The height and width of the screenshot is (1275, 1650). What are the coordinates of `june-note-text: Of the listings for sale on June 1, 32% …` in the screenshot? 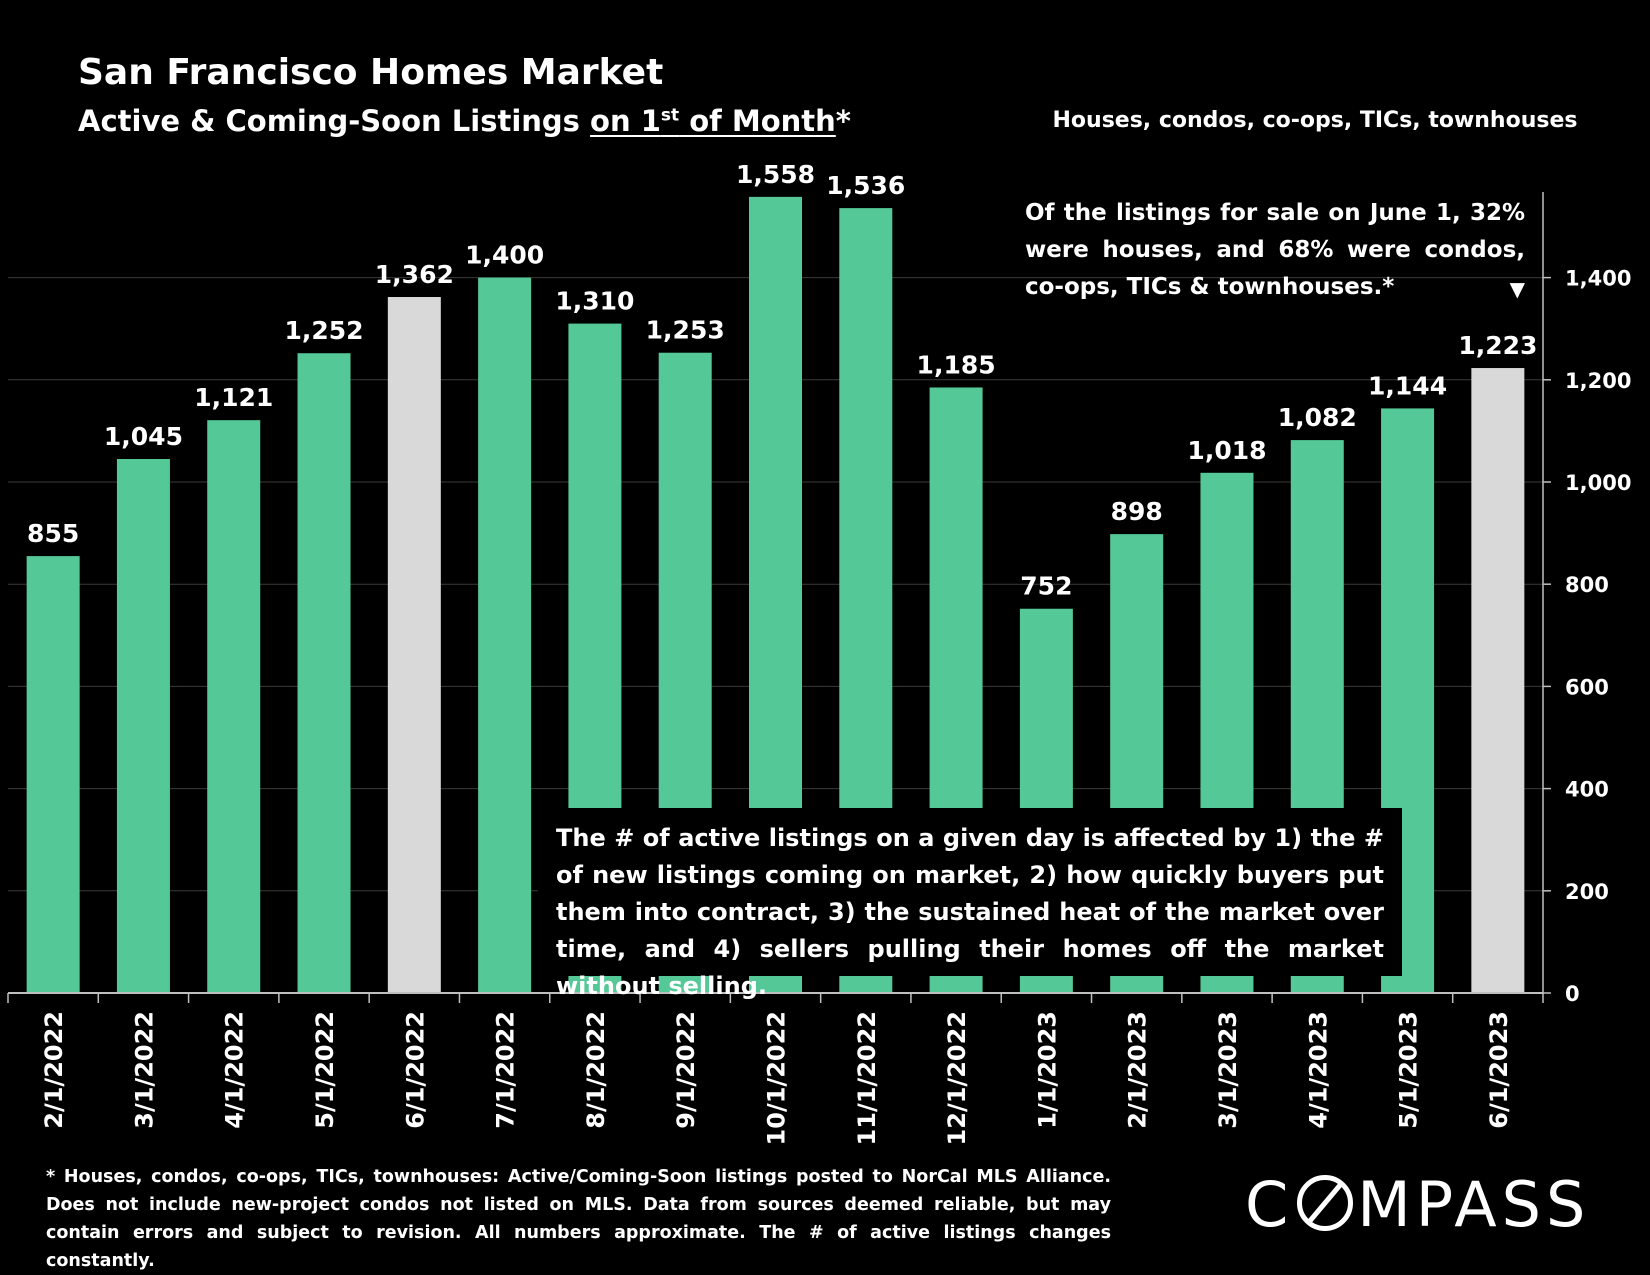 It's located at (1275, 250).